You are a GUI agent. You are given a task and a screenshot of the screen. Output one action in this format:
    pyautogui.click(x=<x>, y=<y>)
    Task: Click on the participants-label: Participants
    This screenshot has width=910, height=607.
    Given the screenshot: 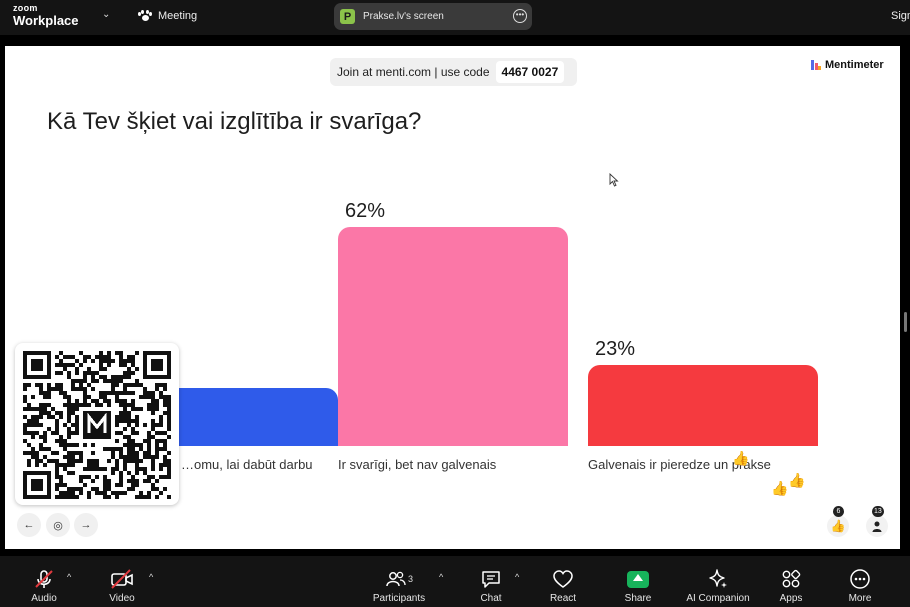 What is the action you would take?
    pyautogui.click(x=399, y=598)
    